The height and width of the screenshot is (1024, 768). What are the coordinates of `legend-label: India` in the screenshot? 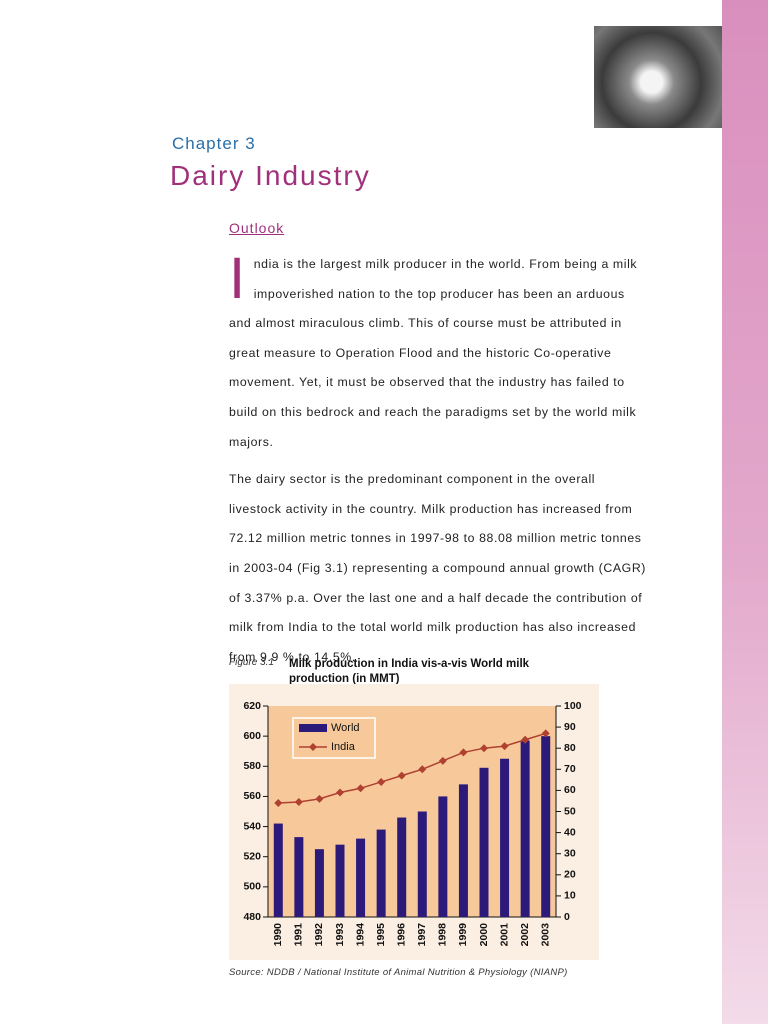 It's located at (343, 747).